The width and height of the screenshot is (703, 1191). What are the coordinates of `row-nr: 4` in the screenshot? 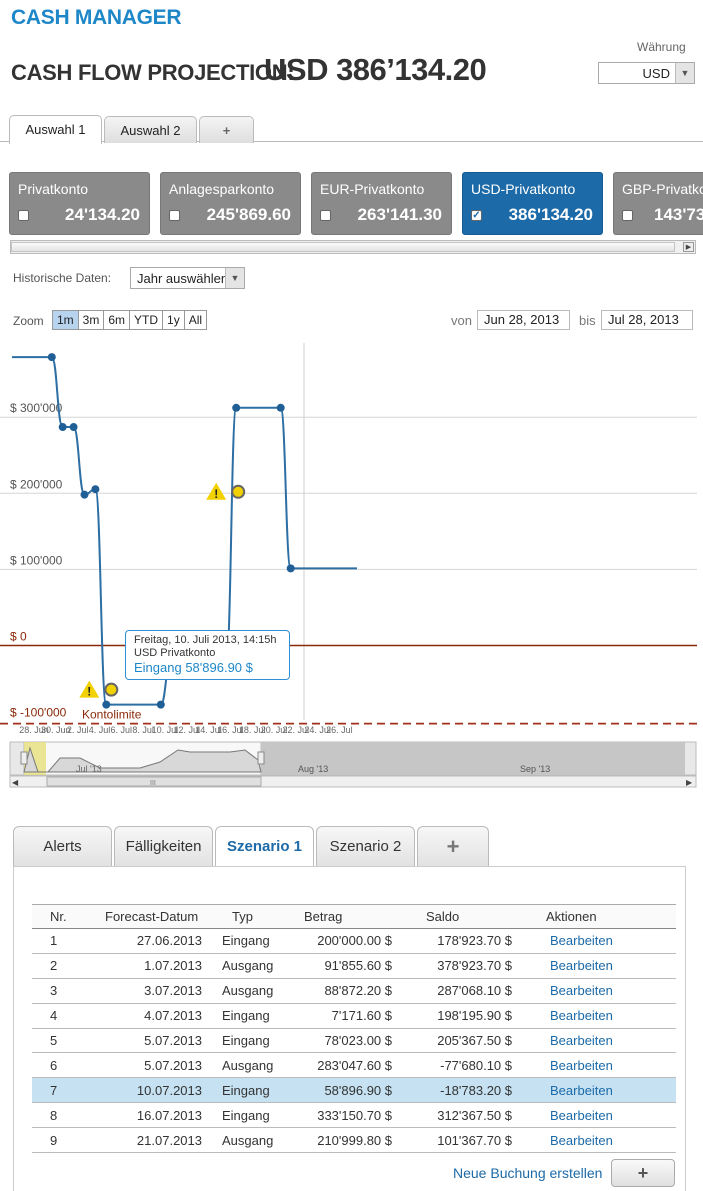 It's located at (52, 1016).